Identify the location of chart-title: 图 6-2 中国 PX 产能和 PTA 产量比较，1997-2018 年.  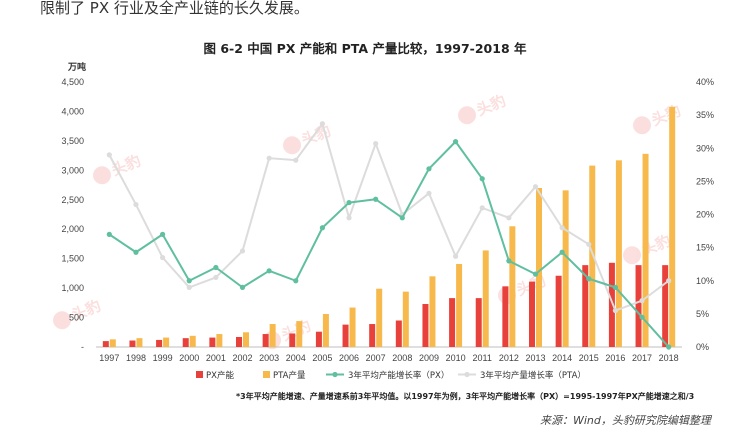
(365, 48).